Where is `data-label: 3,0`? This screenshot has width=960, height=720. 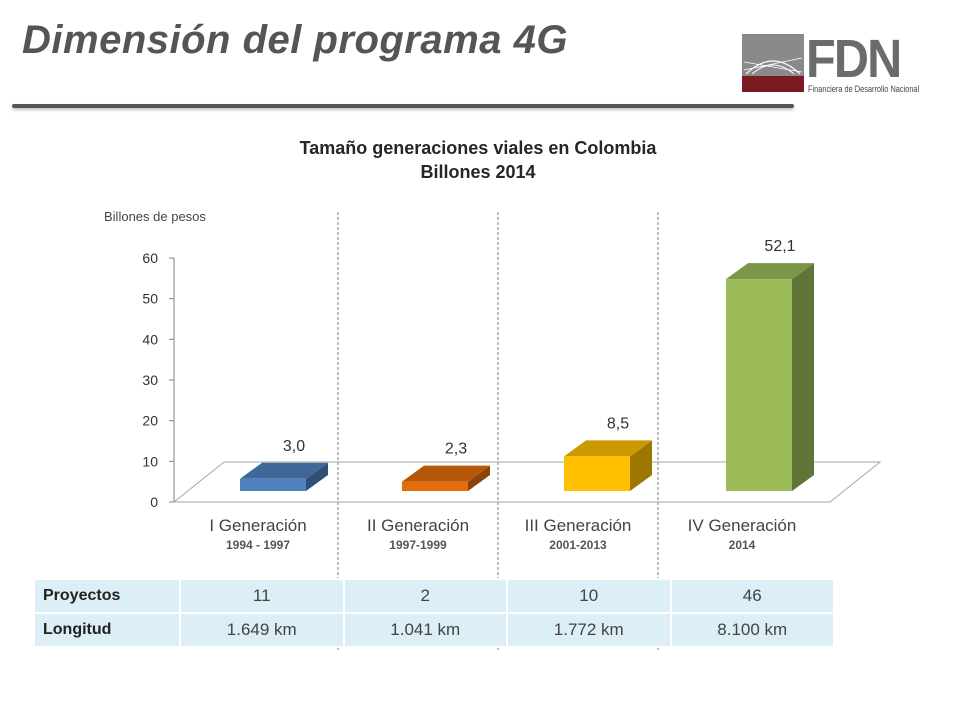
data-label: 3,0 is located at coordinates (294, 446).